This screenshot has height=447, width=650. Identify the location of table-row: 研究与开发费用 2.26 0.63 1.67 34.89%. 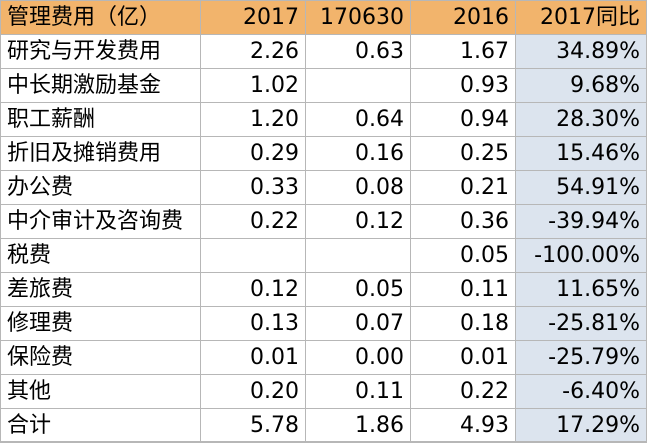
(323, 51).